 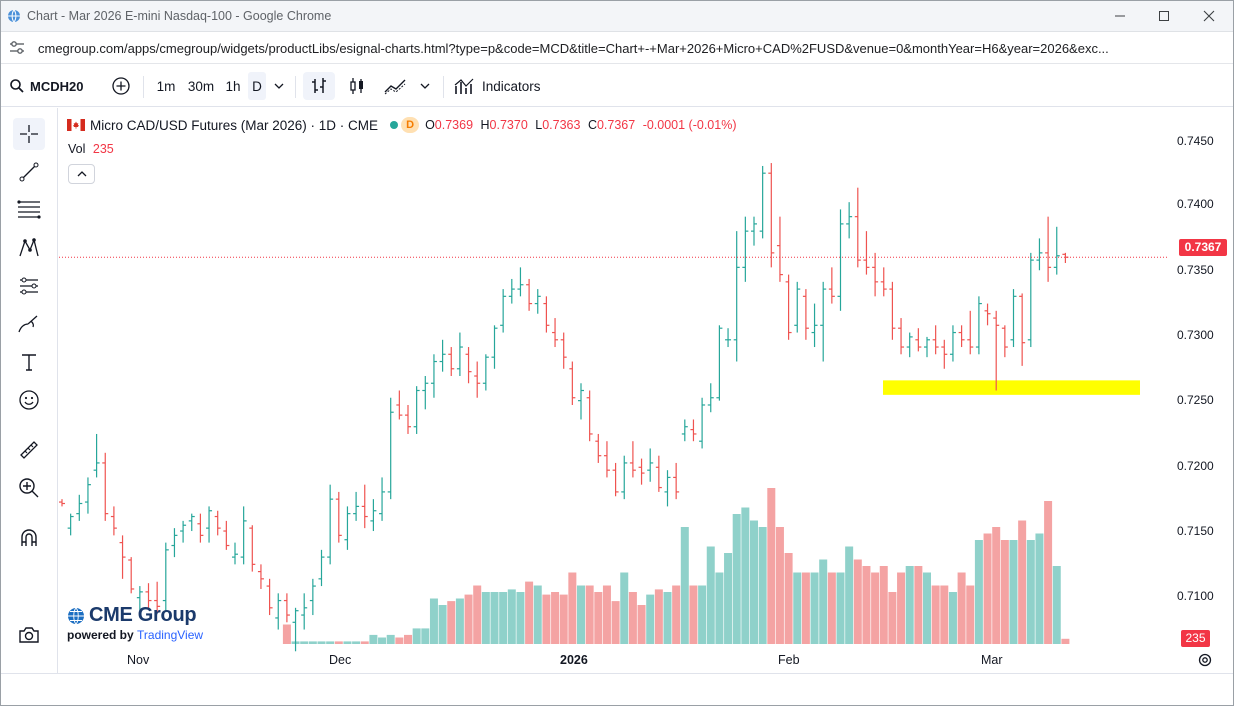 I want to click on market-open-dot, so click(x=394, y=125).